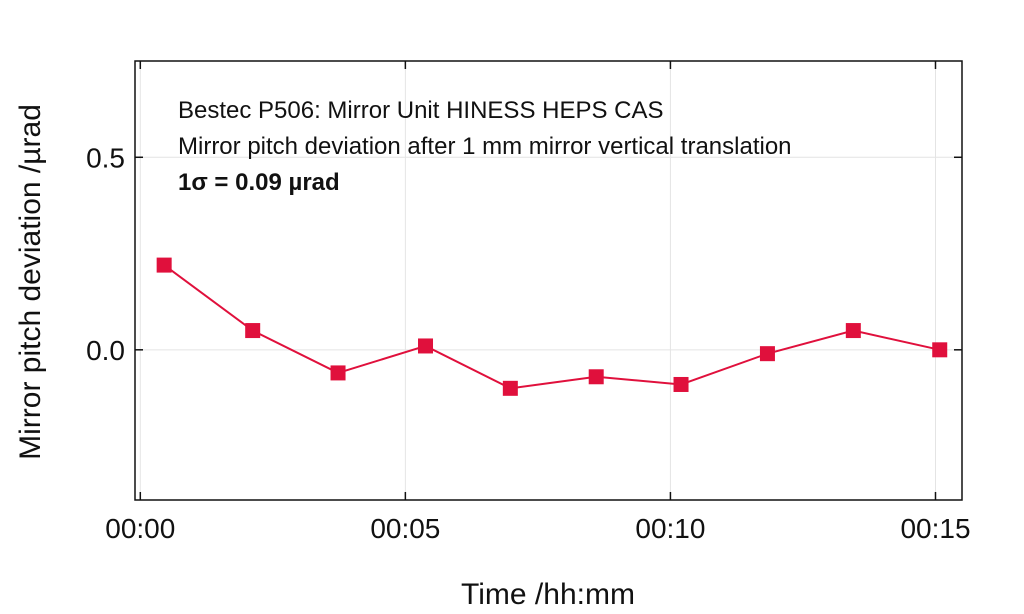 This screenshot has height=614, width=1024. Describe the element at coordinates (420, 110) in the screenshot. I see `annotation-line-1: Bestec P506: Mirror Unit HINESS HEPS CAS` at that location.